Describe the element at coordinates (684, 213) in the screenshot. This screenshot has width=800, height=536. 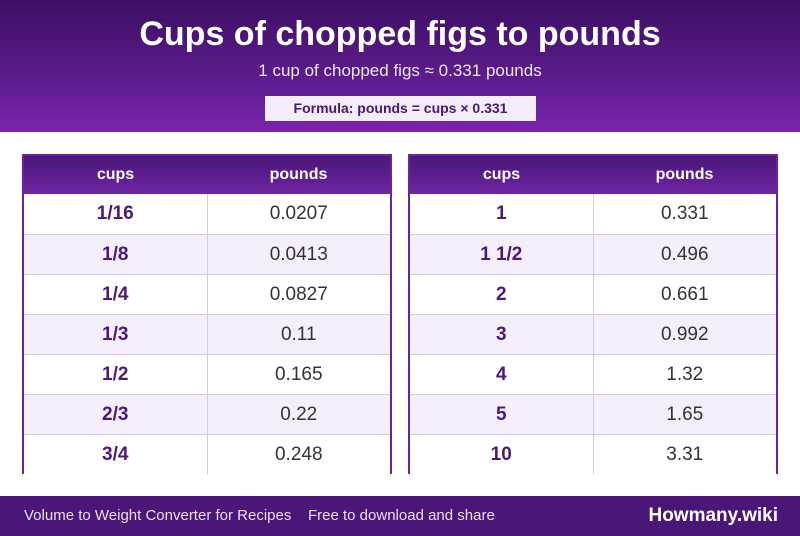
I see `pounds-cell: 0.331` at that location.